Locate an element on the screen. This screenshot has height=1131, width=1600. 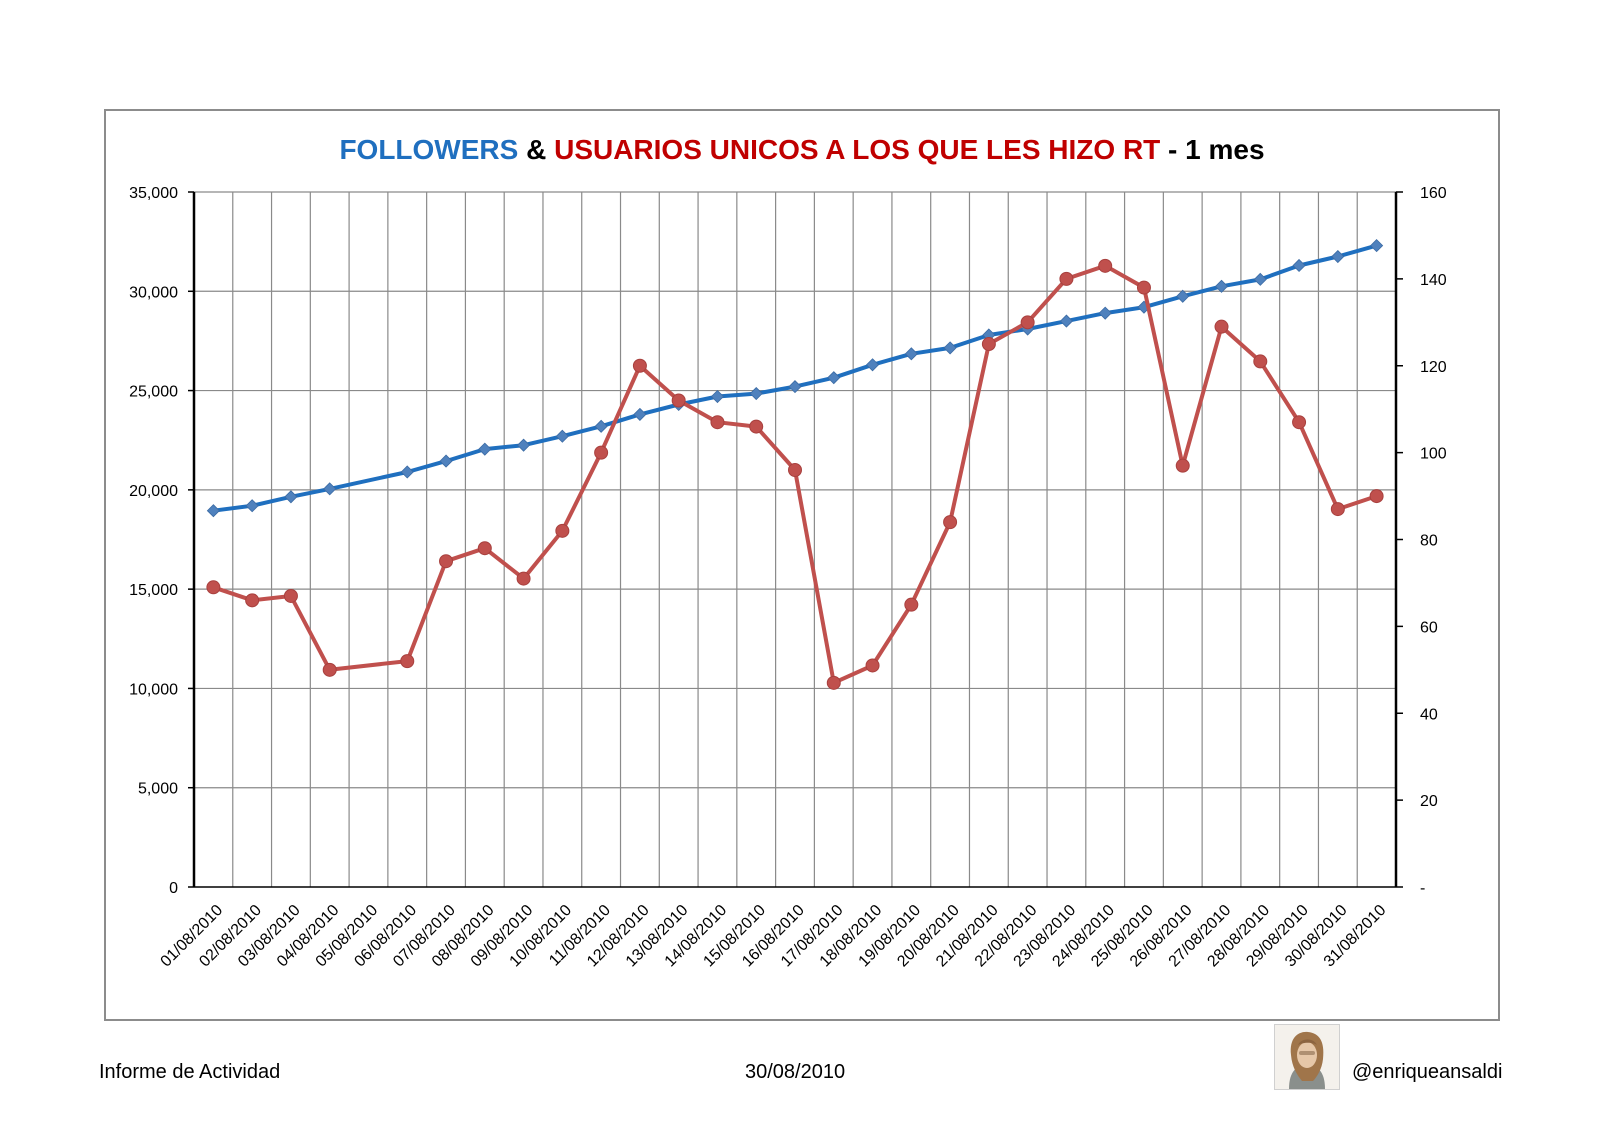
avatar is located at coordinates (1307, 1057).